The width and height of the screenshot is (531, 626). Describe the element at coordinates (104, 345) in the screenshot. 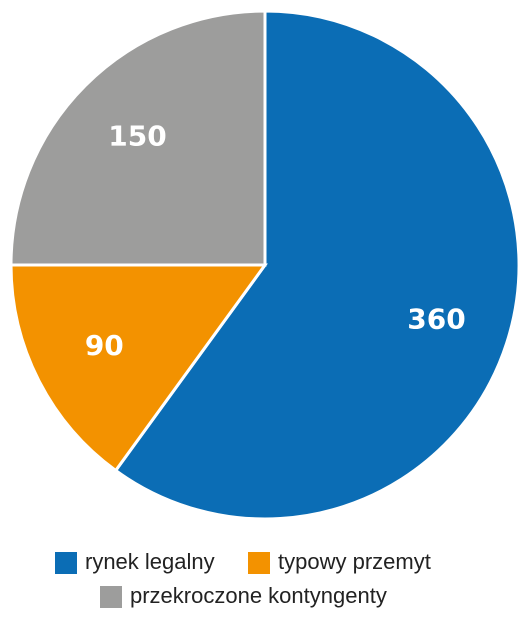

I see `value-label: 90` at that location.